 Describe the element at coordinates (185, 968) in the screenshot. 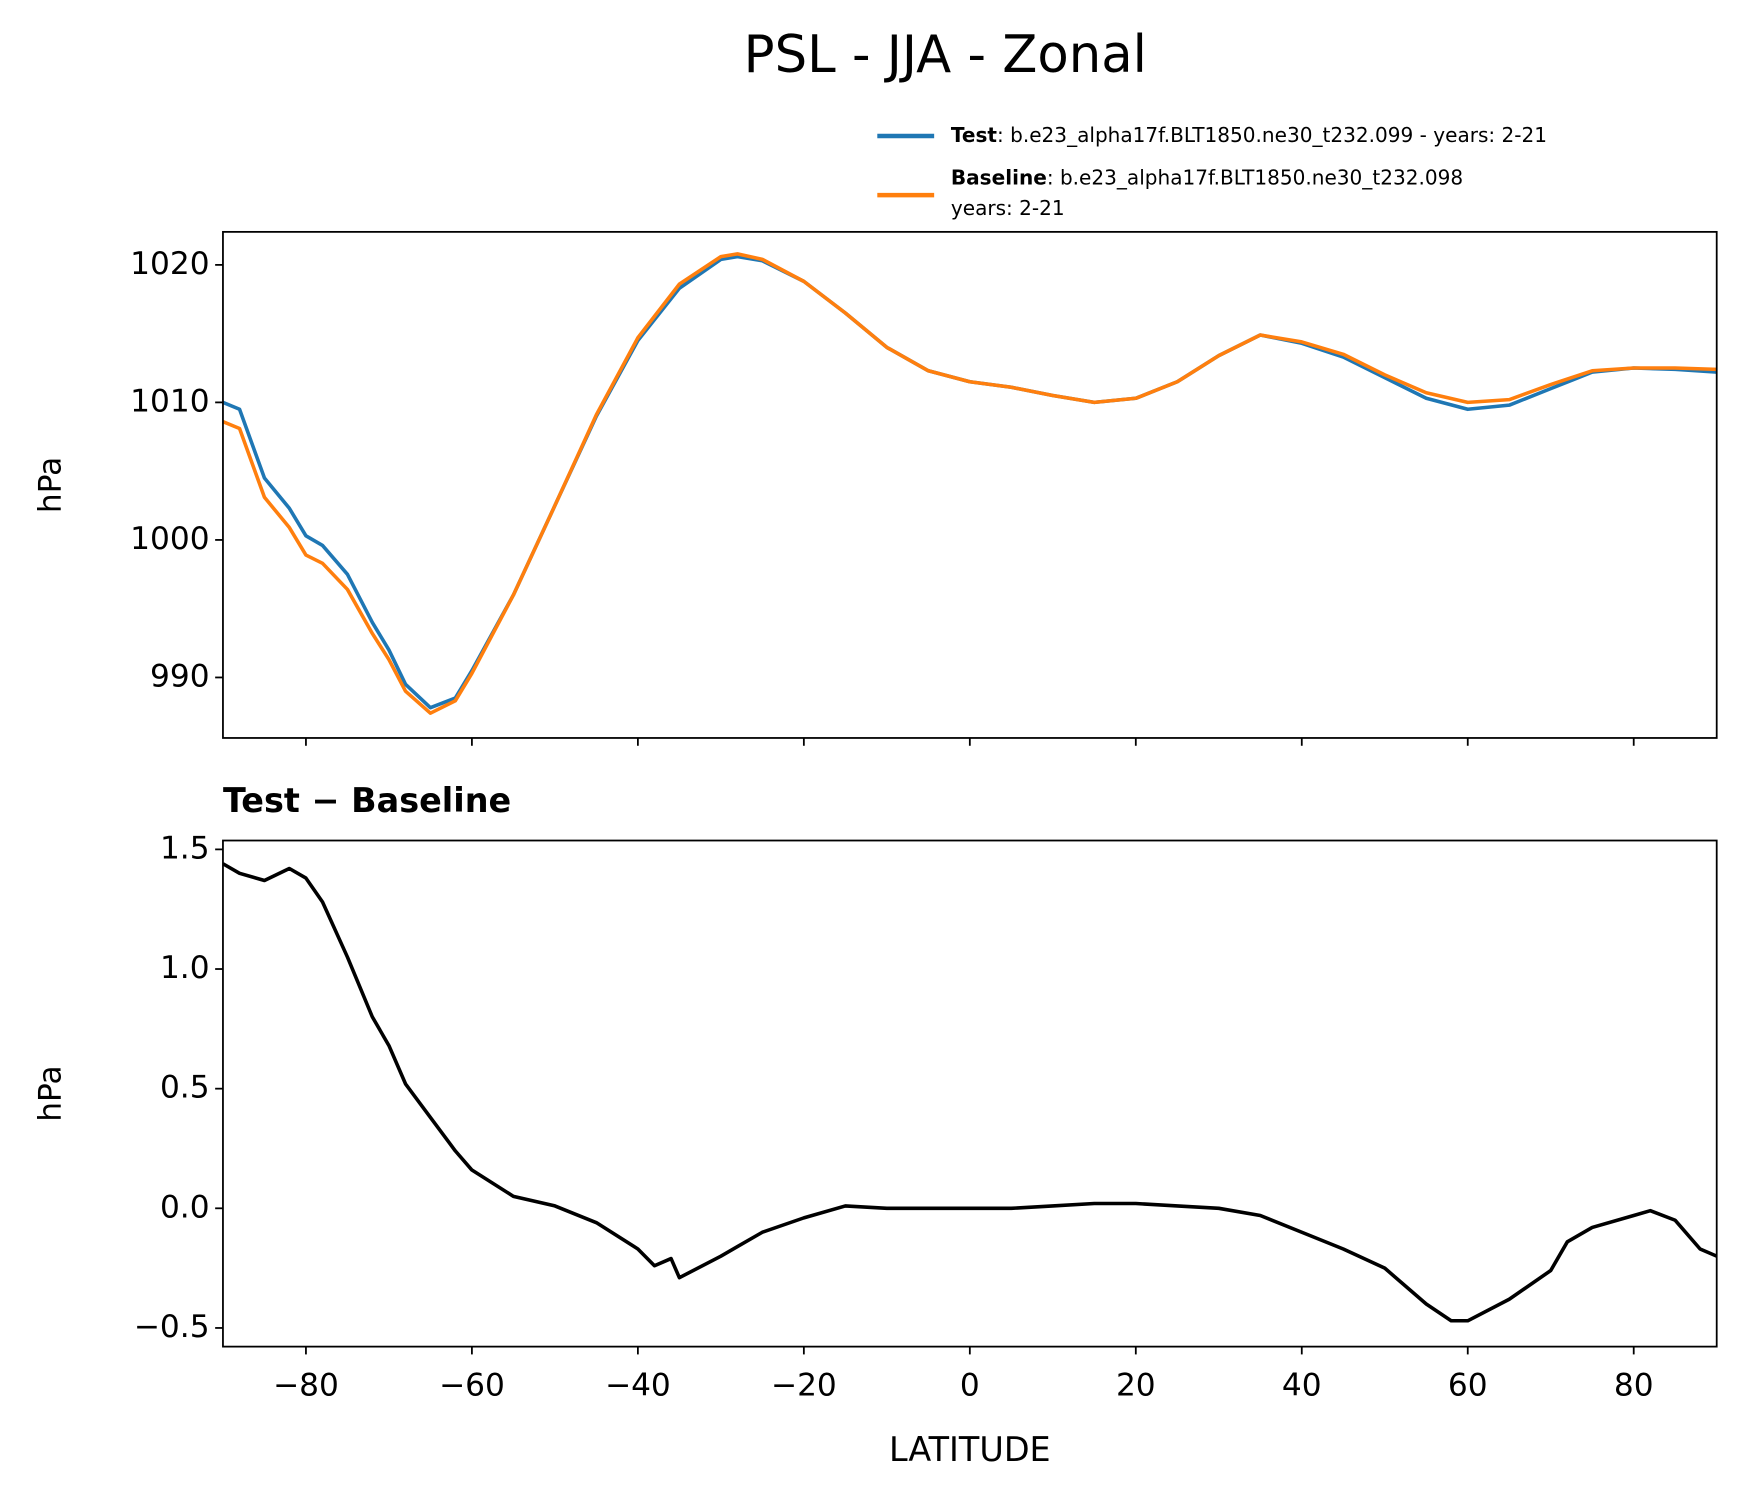

I see `y-tick-label: 1.0` at that location.